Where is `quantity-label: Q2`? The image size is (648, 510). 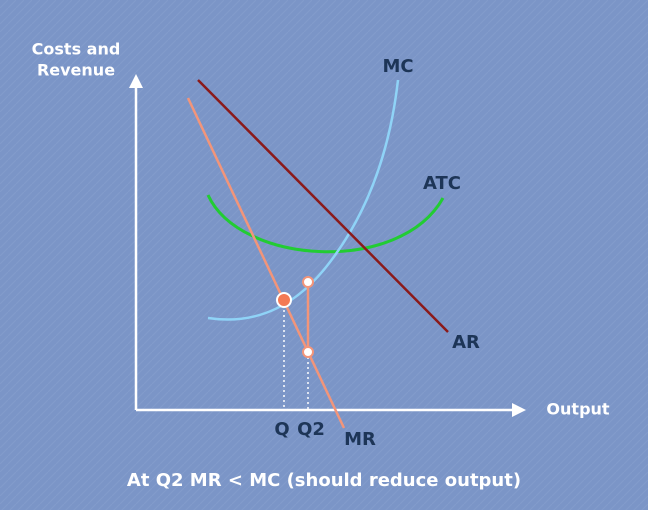 quantity-label: Q2 is located at coordinates (311, 429).